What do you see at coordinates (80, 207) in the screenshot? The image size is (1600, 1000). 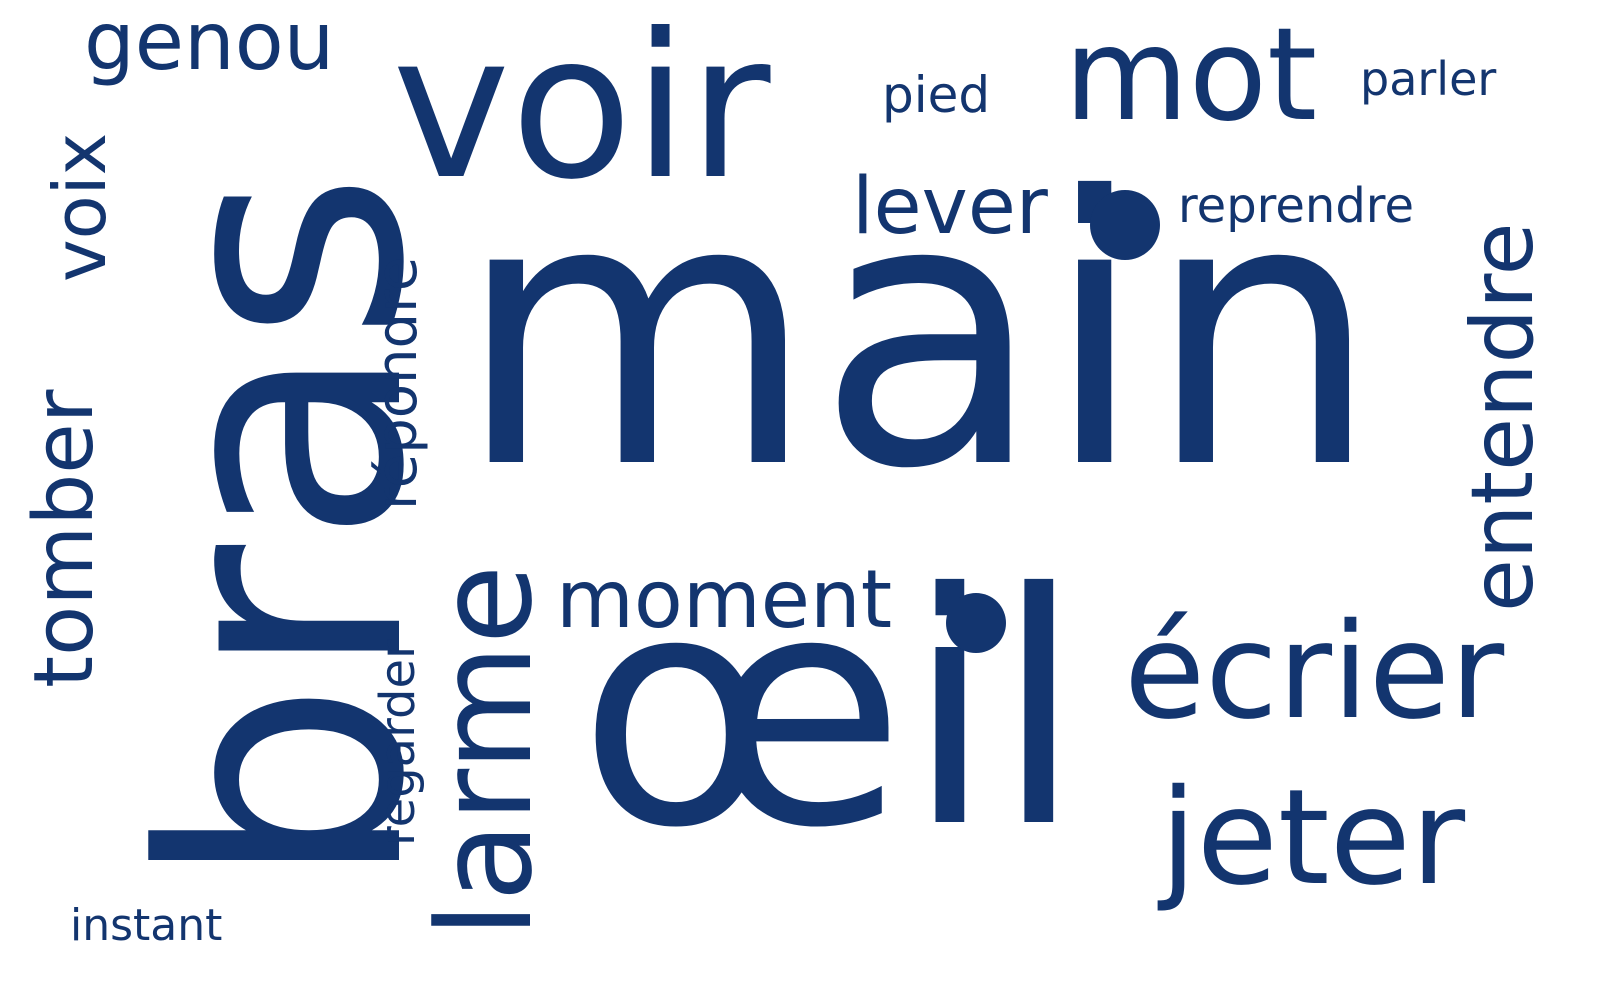 I see `word-voix: voix` at bounding box center [80, 207].